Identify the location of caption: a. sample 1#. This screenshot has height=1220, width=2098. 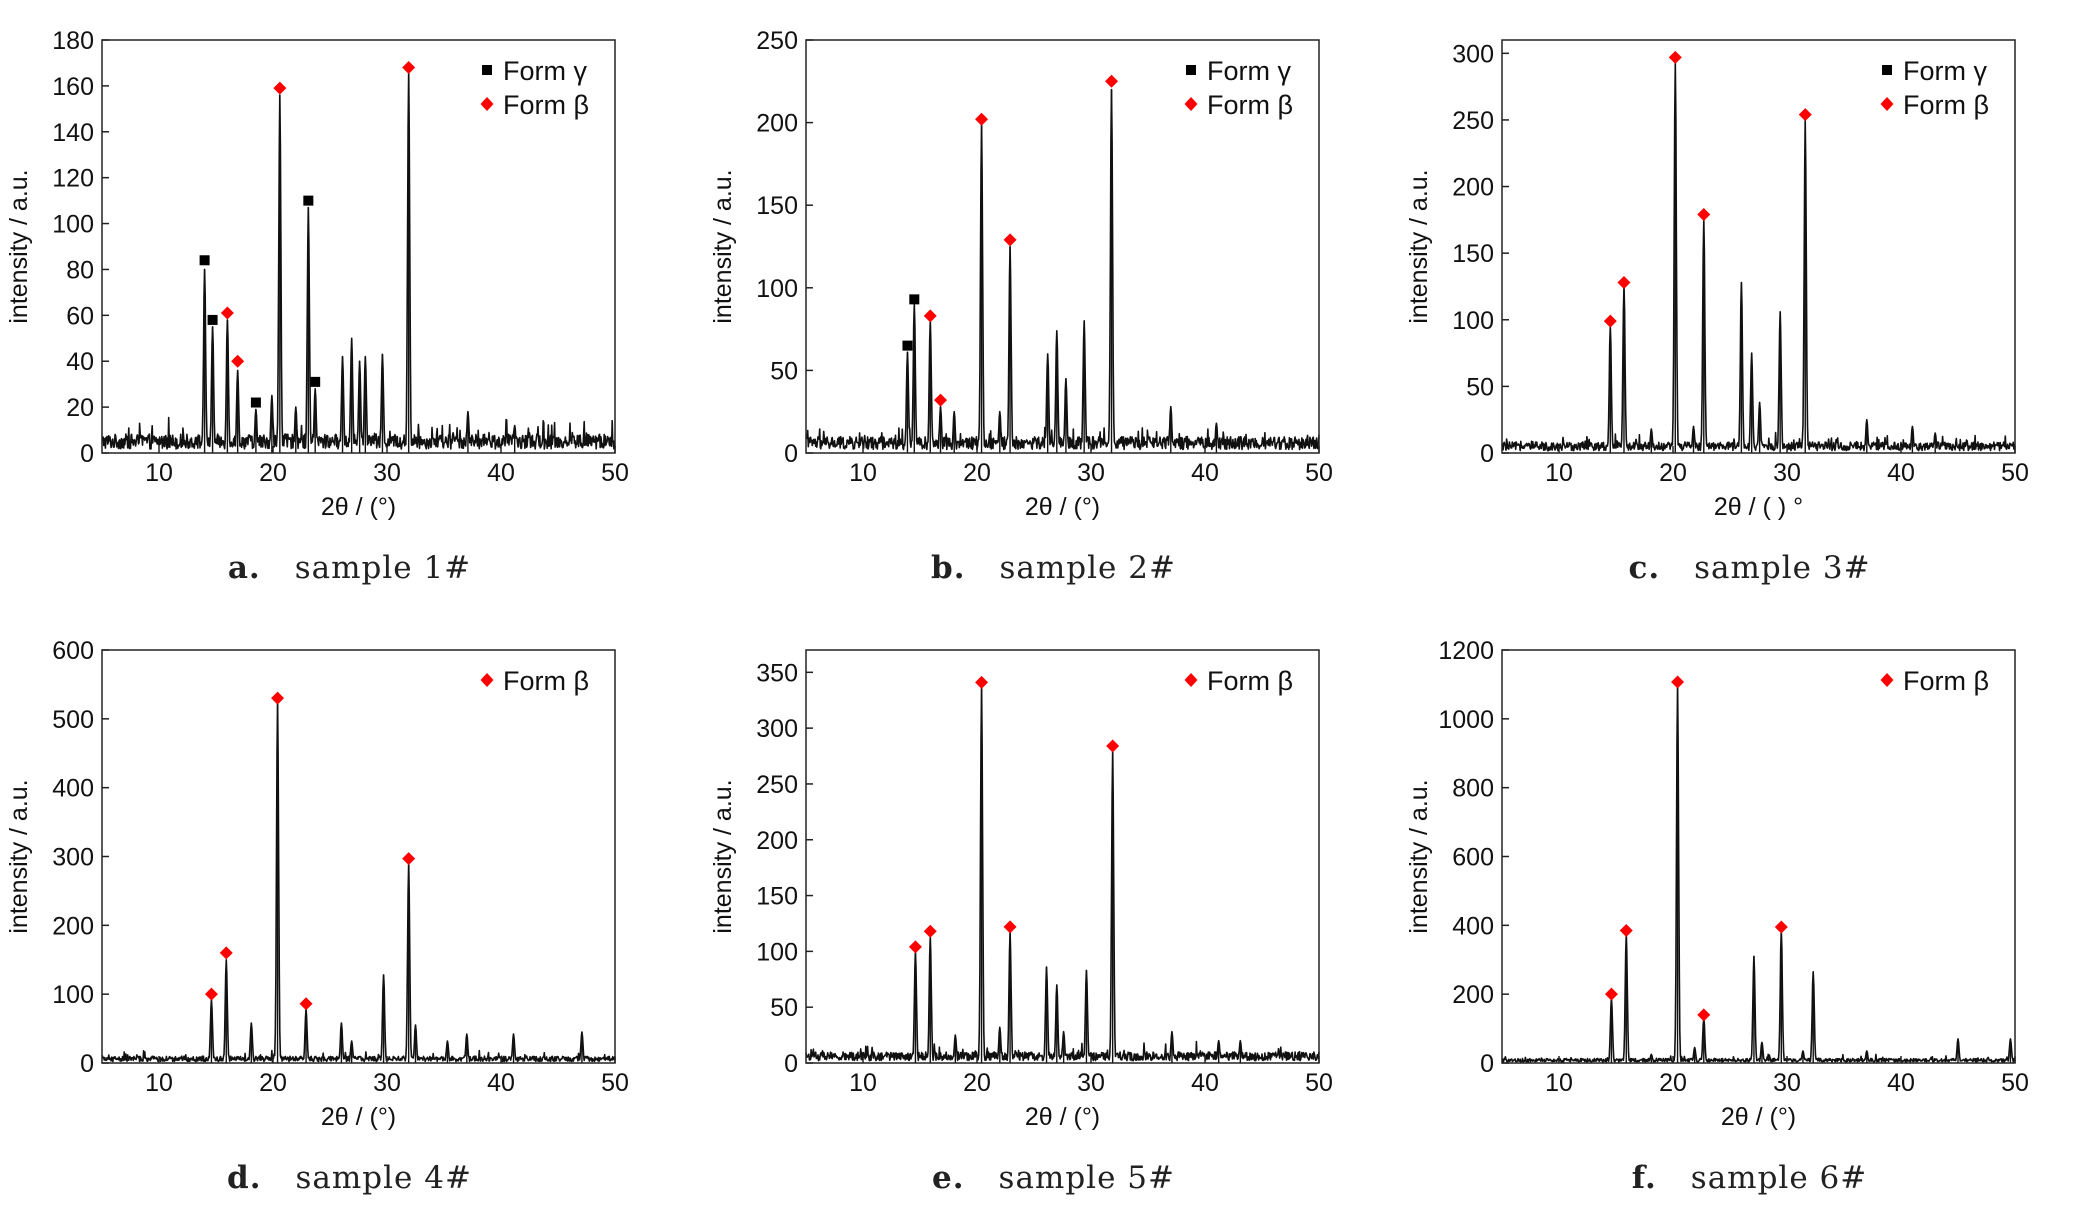
(349, 568).